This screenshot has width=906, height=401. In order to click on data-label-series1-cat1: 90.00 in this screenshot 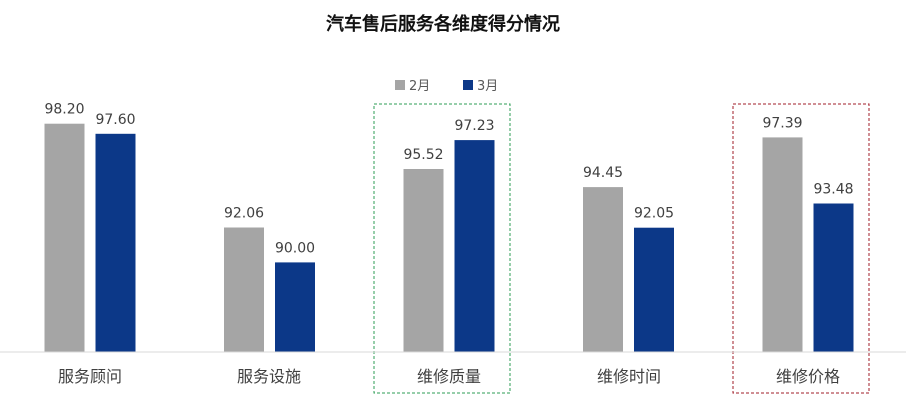, I will do `click(295, 248)`.